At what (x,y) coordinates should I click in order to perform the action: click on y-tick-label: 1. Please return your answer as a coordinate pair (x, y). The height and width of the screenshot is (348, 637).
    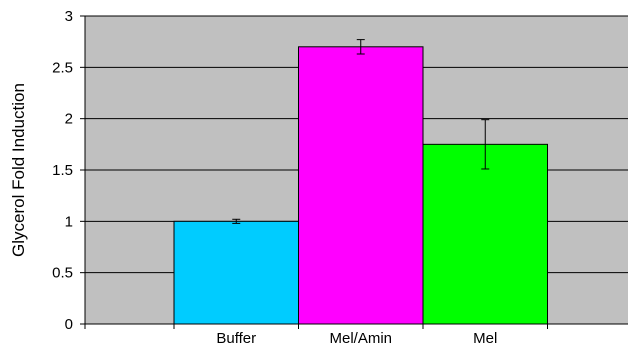
    Looking at the image, I should click on (69, 221).